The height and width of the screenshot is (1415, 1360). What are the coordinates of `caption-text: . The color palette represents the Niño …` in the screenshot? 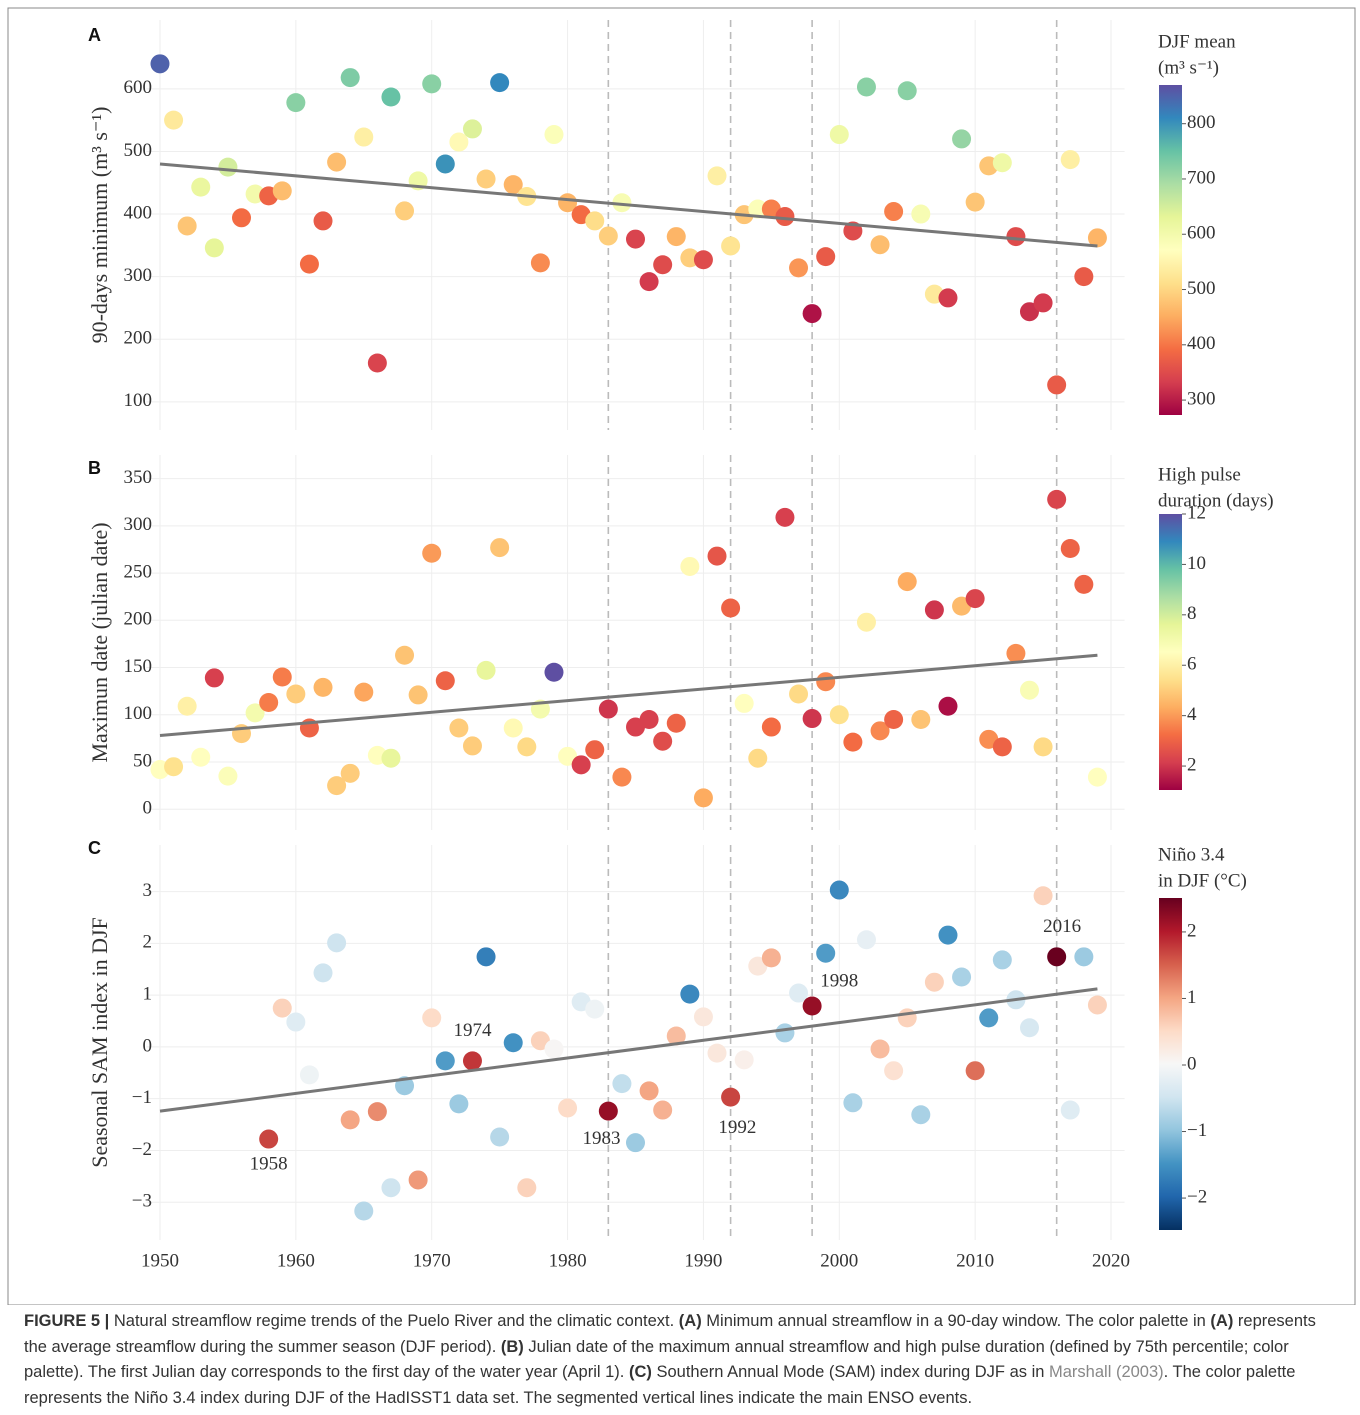 It's located at (660, 1385).